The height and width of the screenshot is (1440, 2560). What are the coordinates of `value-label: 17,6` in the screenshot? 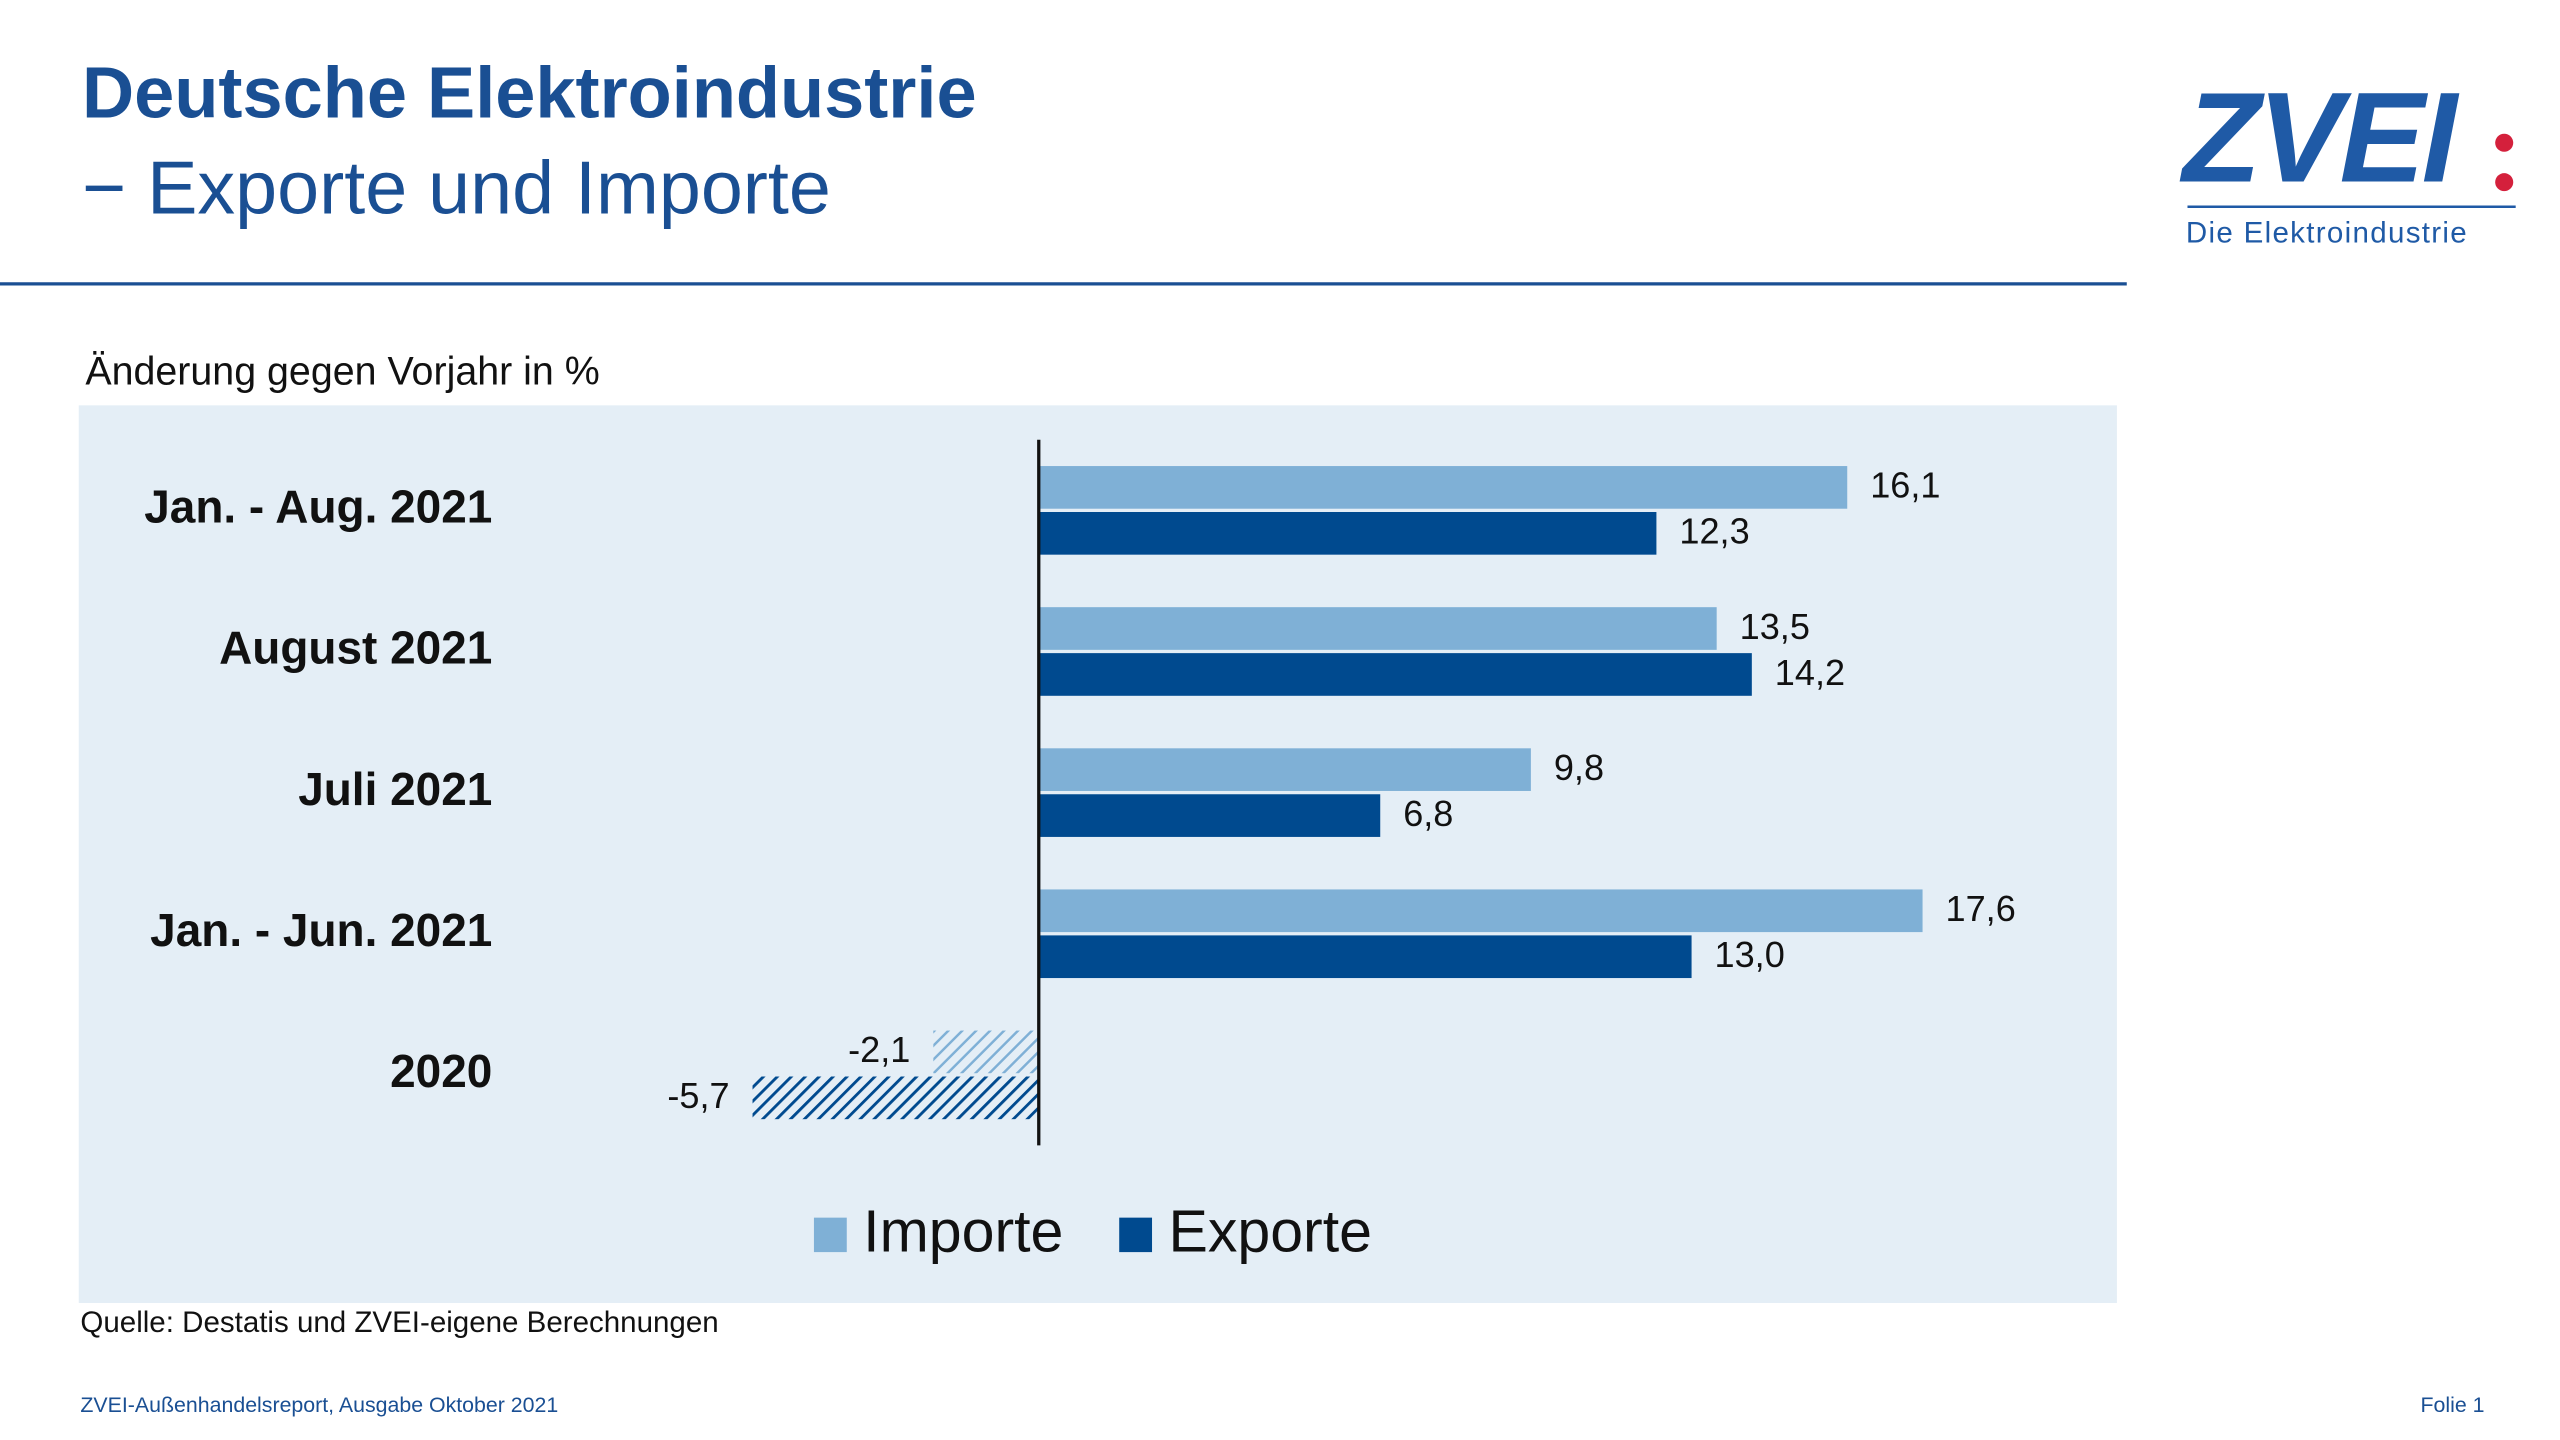 It's located at (1981, 908).